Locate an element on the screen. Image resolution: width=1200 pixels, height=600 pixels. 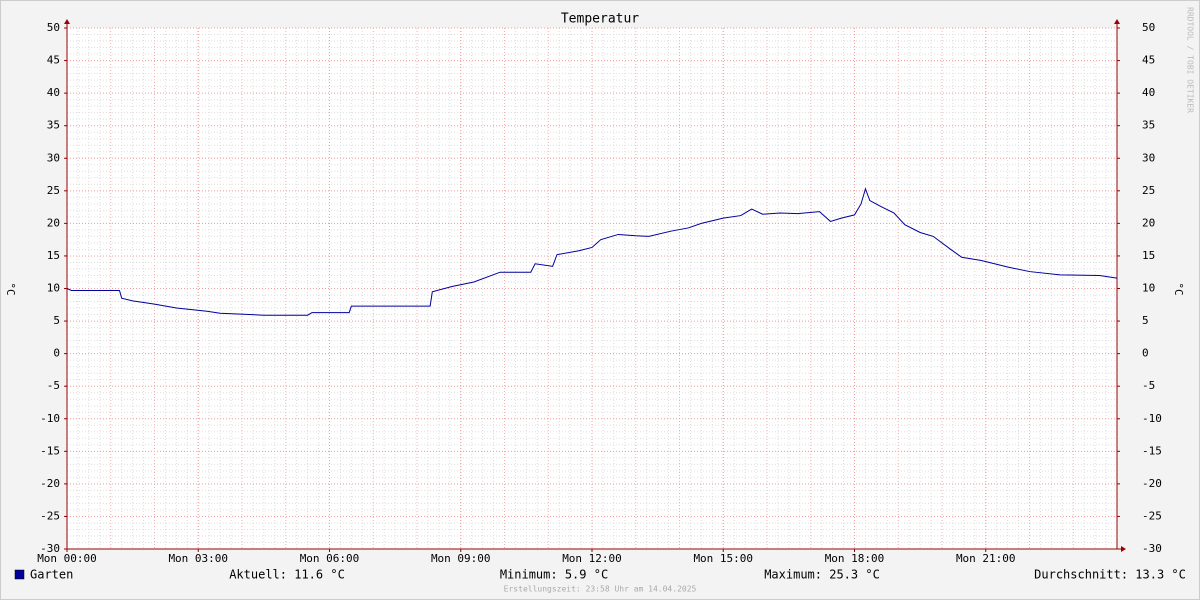
y-tick-label: -15 is located at coordinates (50, 450).